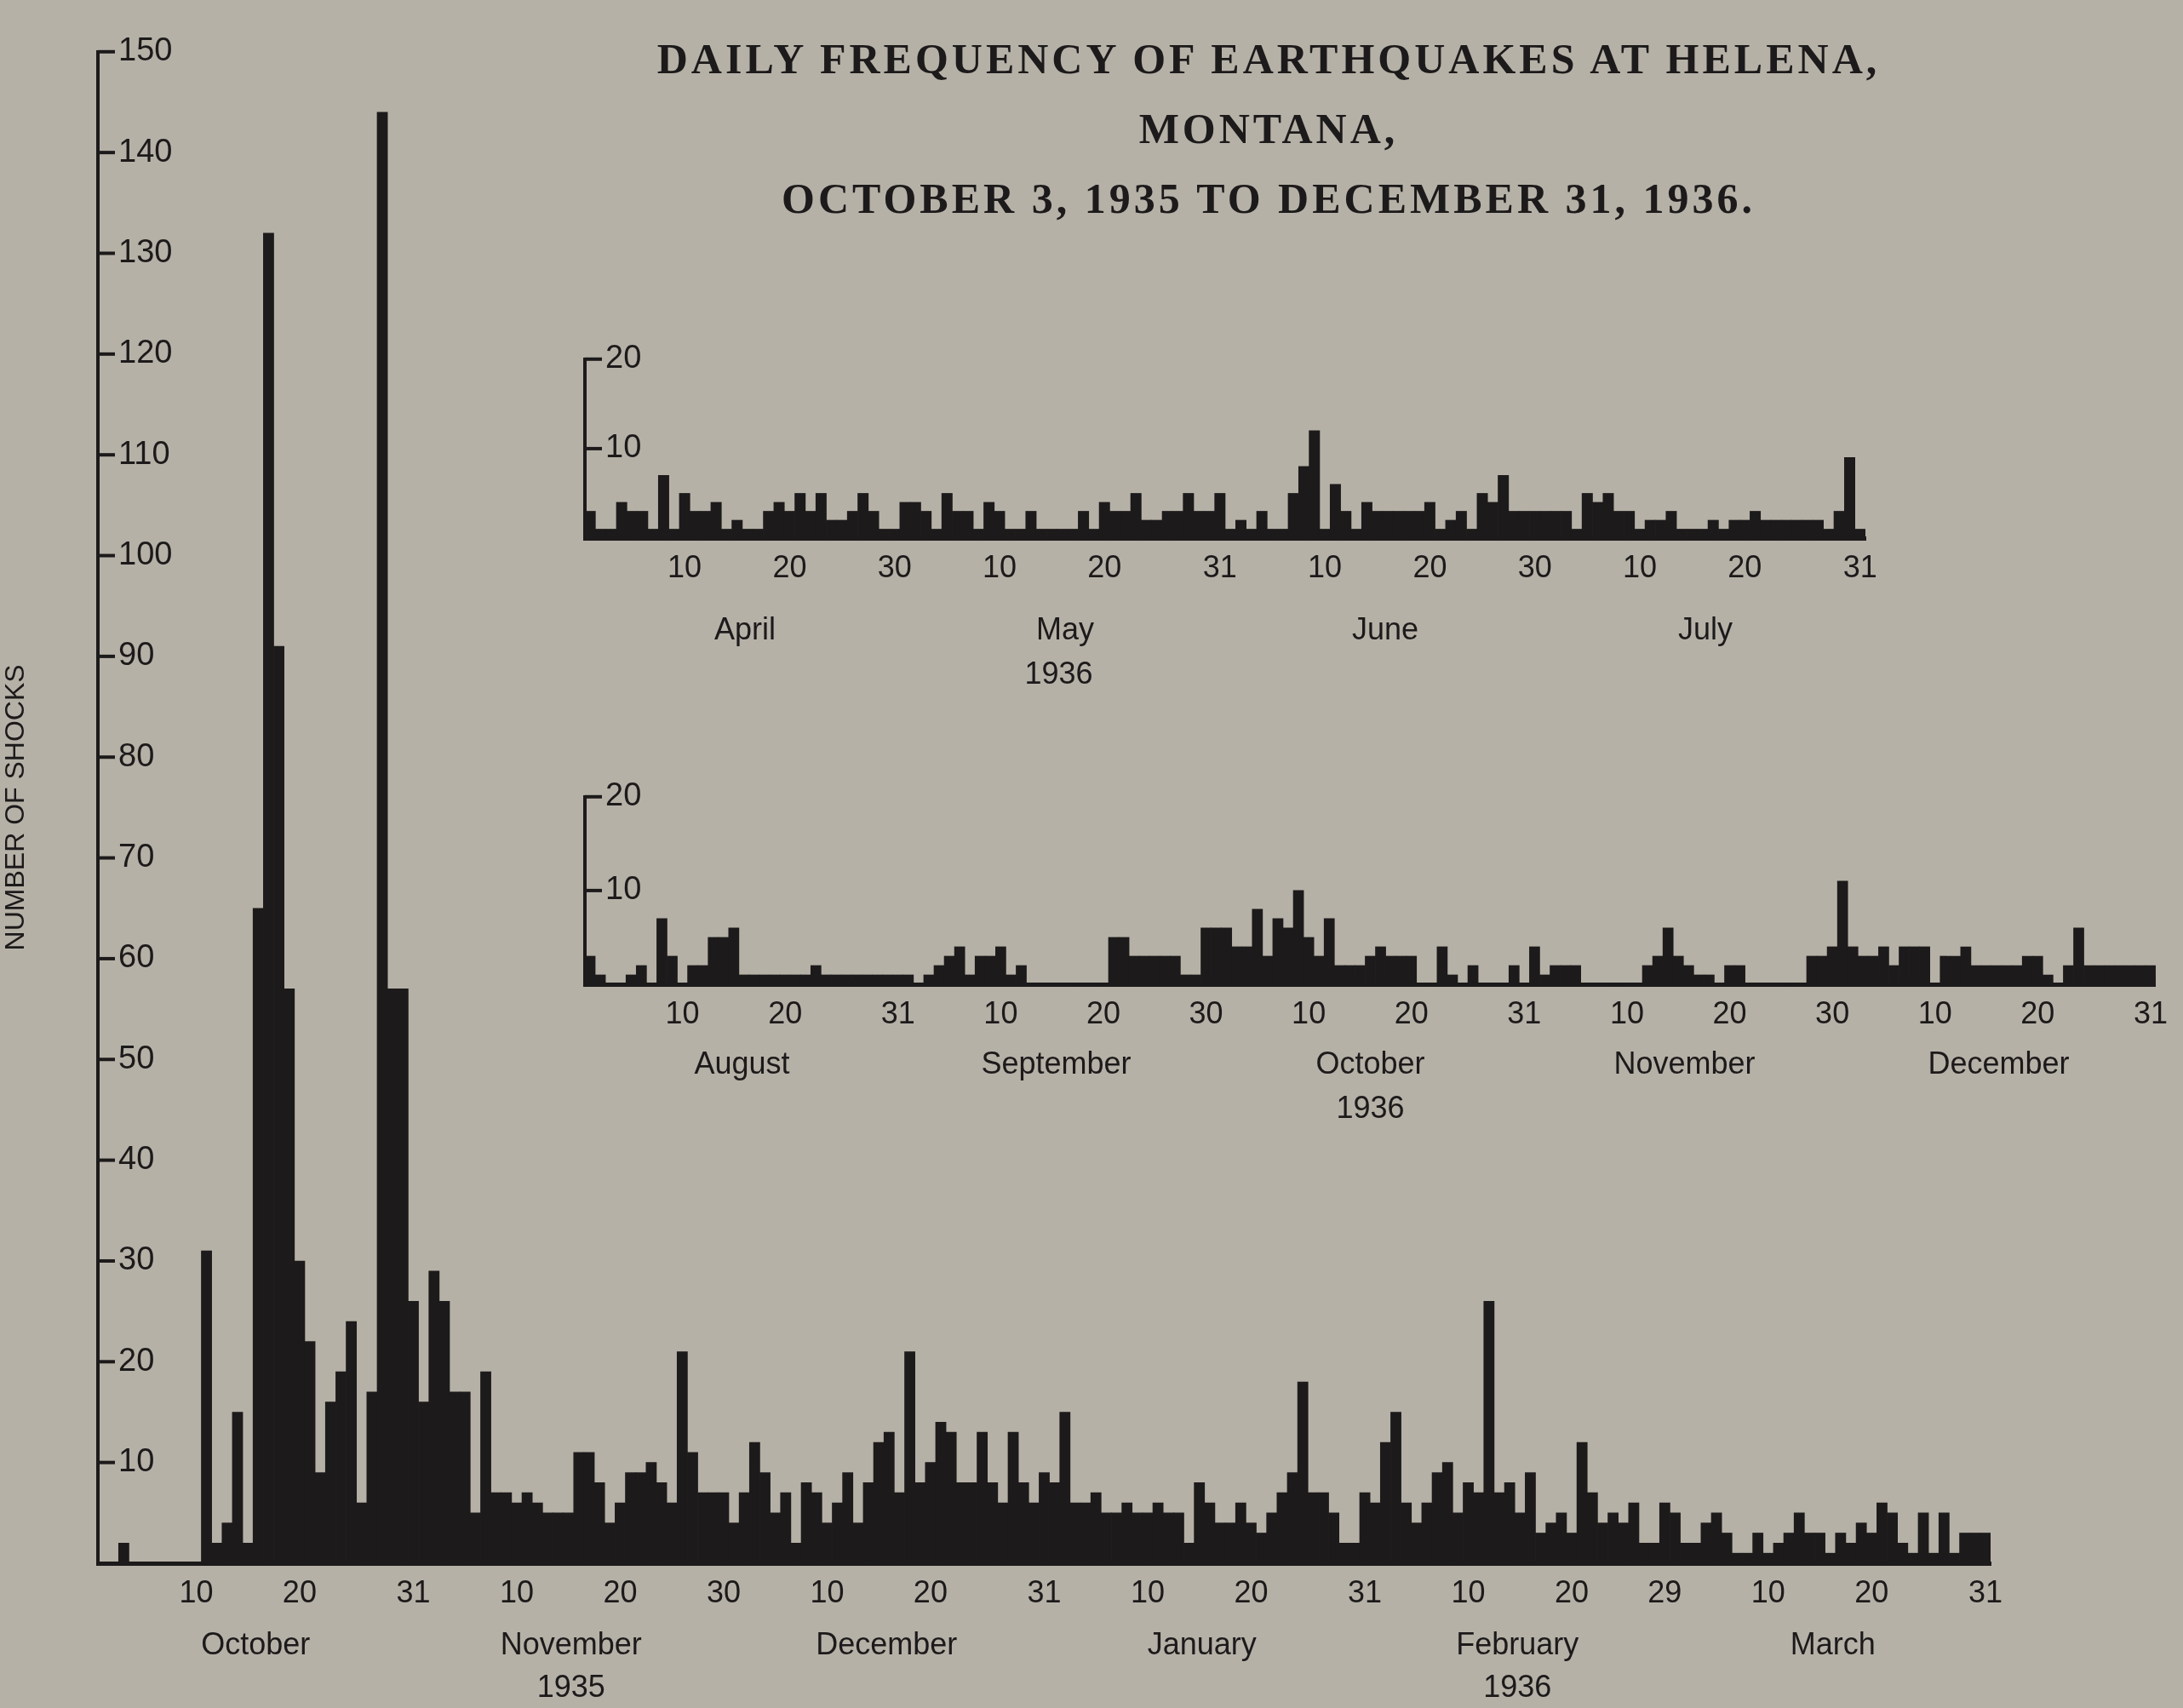  What do you see at coordinates (145, 554) in the screenshot?
I see `y-tick-label: 100` at bounding box center [145, 554].